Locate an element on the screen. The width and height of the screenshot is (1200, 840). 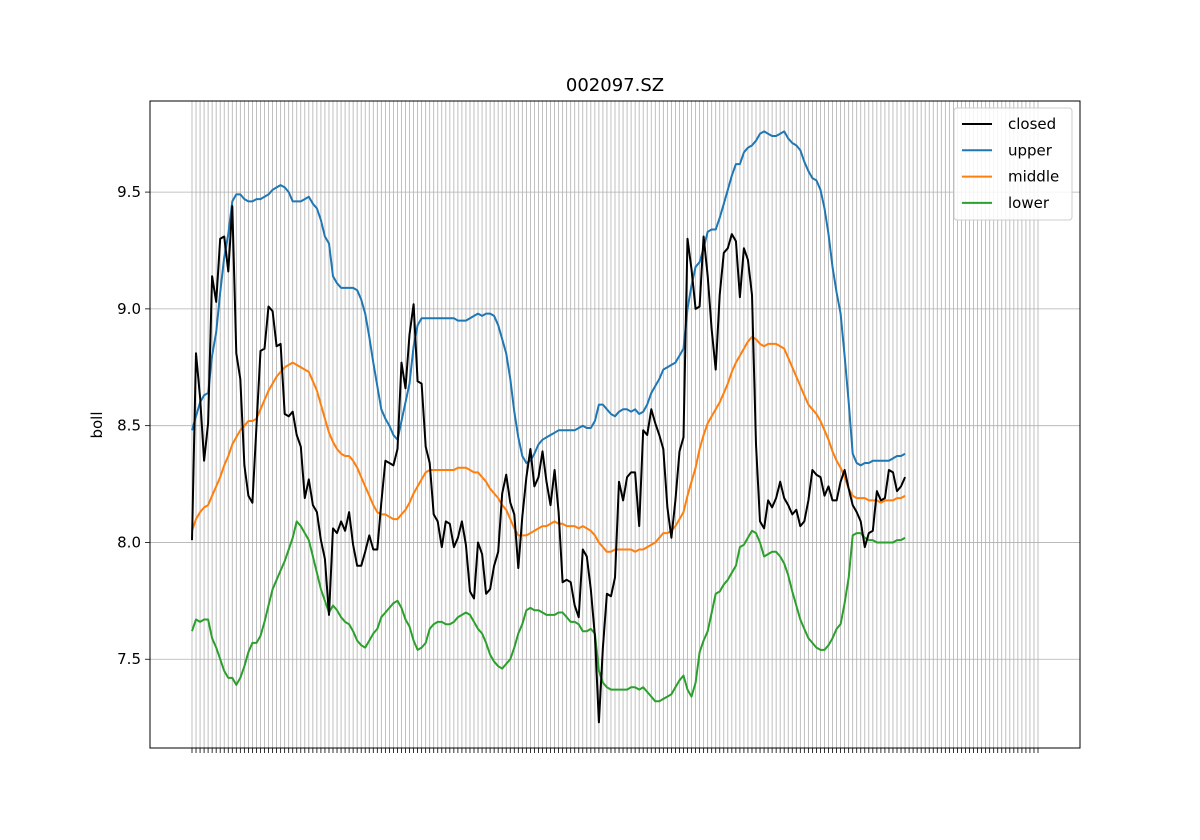
y-tick-label: 7.5 is located at coordinates (129, 659).